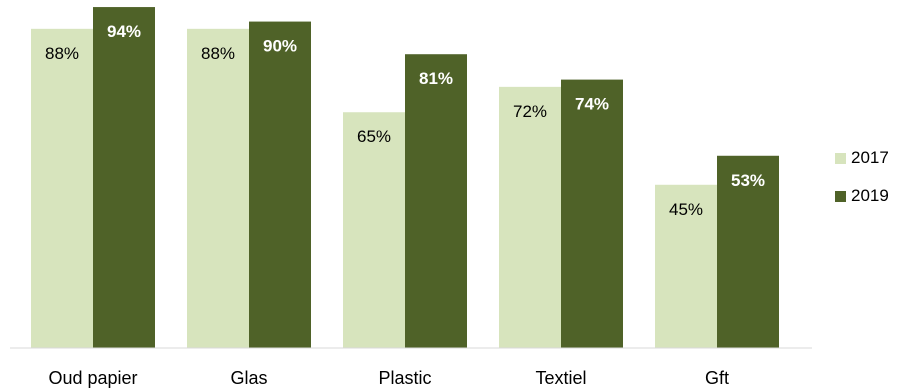  Describe the element at coordinates (840, 196) in the screenshot. I see `legend-swatch-2019` at that location.